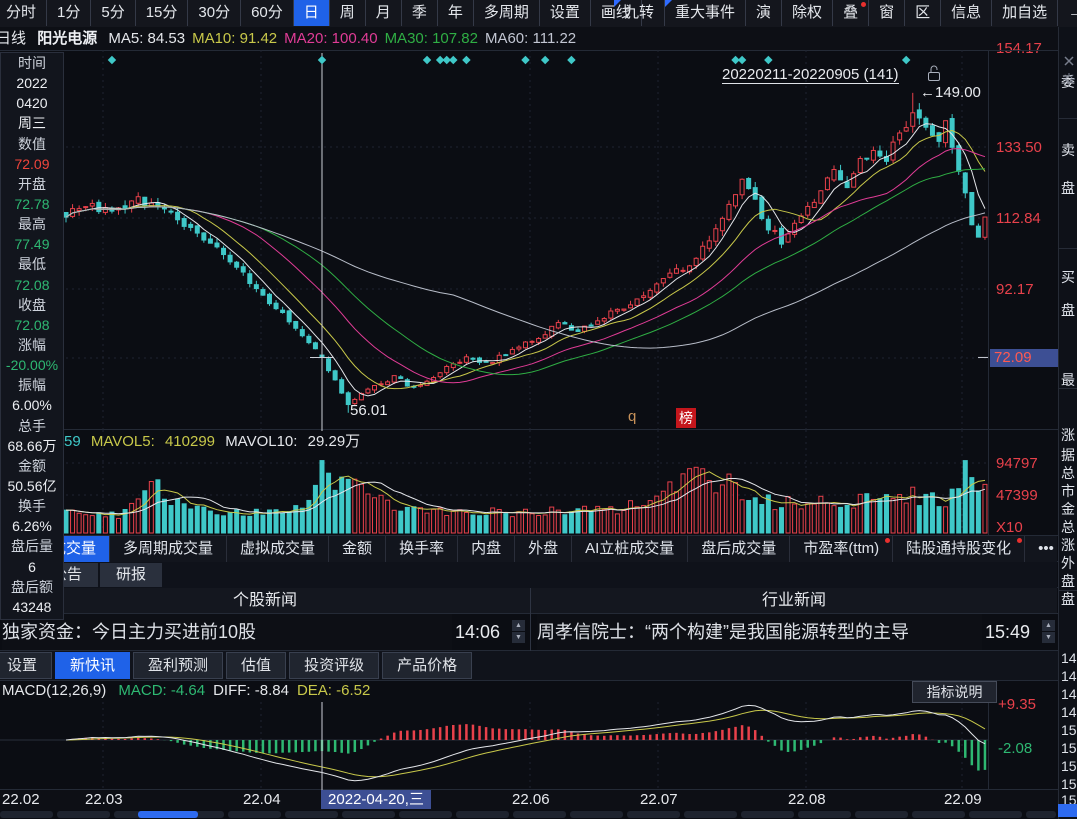  What do you see at coordinates (69, 13) in the screenshot?
I see `toolbar-item: 1分` at bounding box center [69, 13].